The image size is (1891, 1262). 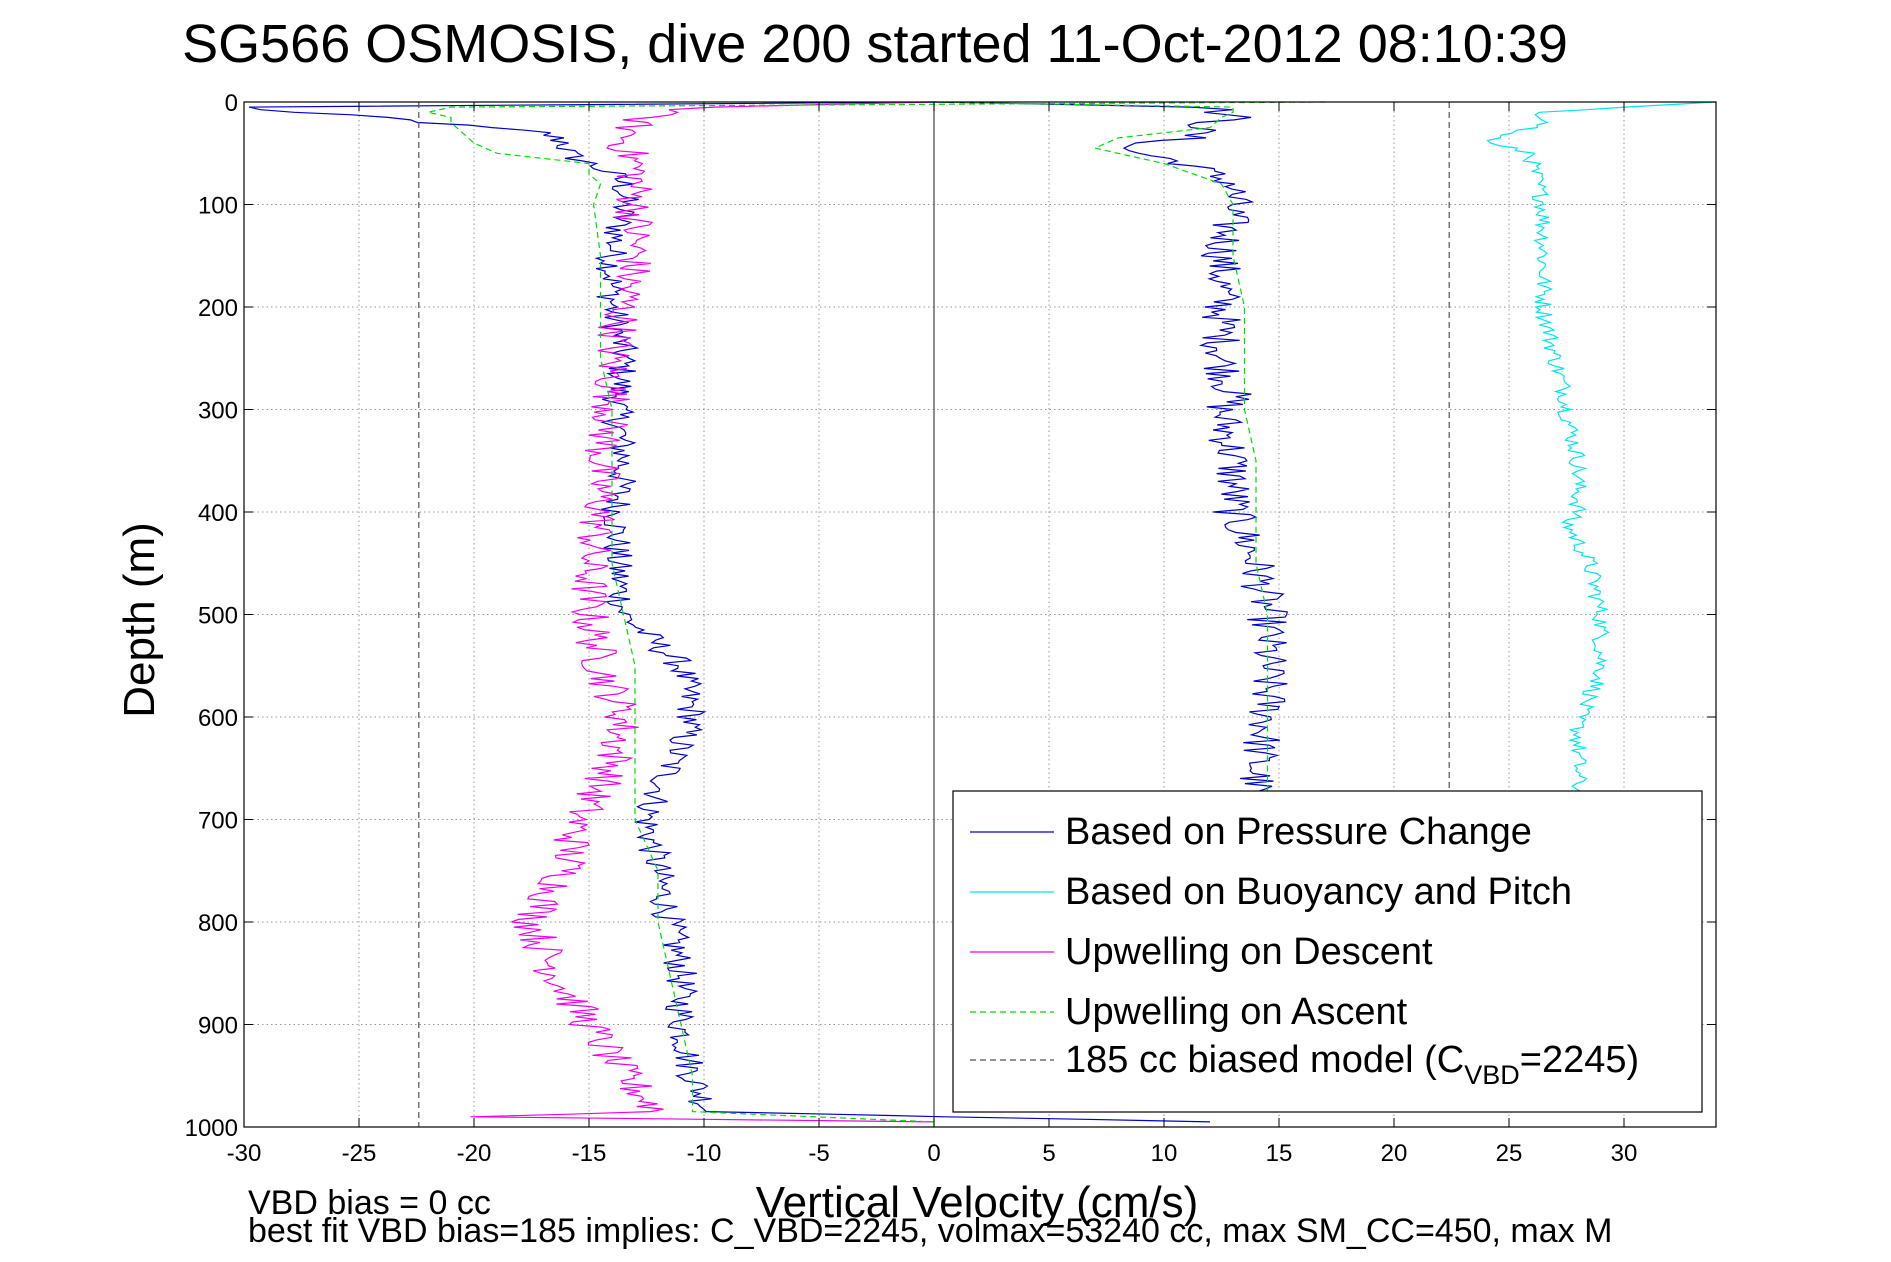 I want to click on x-tick-label: -30, so click(x=244, y=1153).